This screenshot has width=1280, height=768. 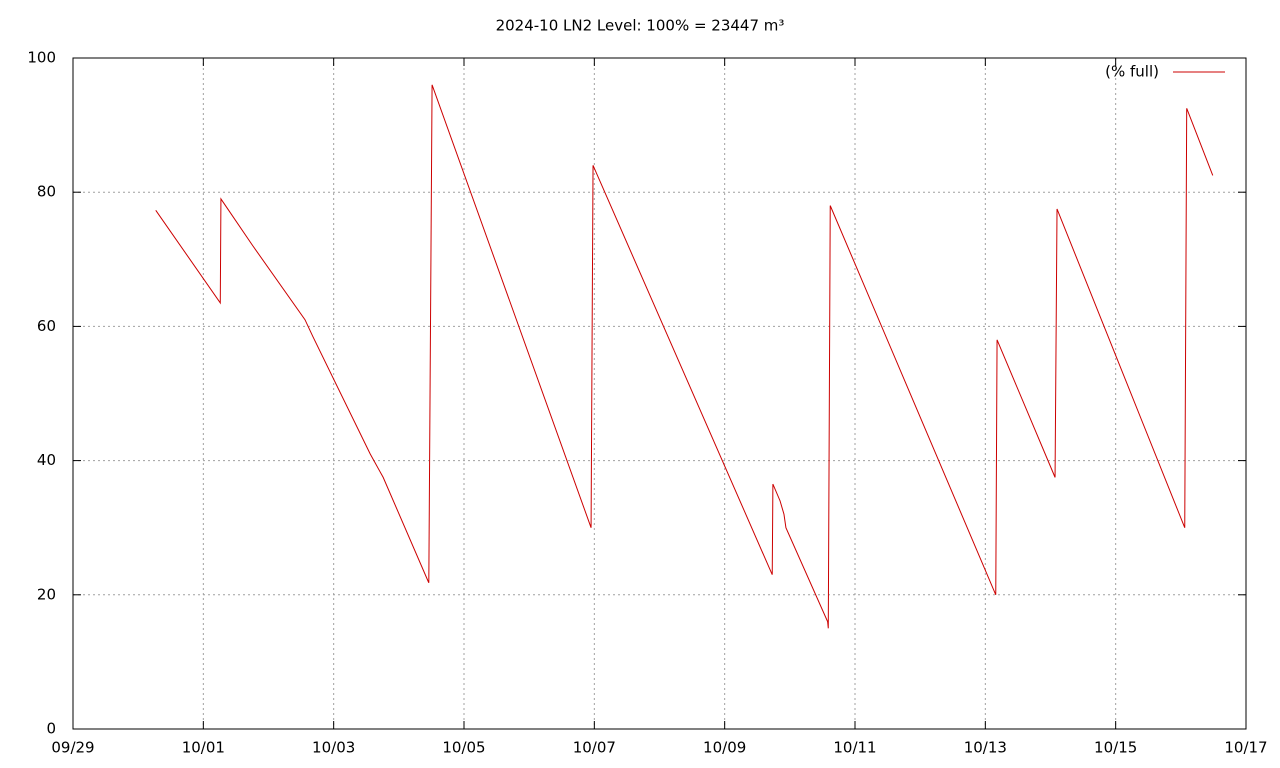 What do you see at coordinates (854, 748) in the screenshot?
I see `x-tick-label: 10/11` at bounding box center [854, 748].